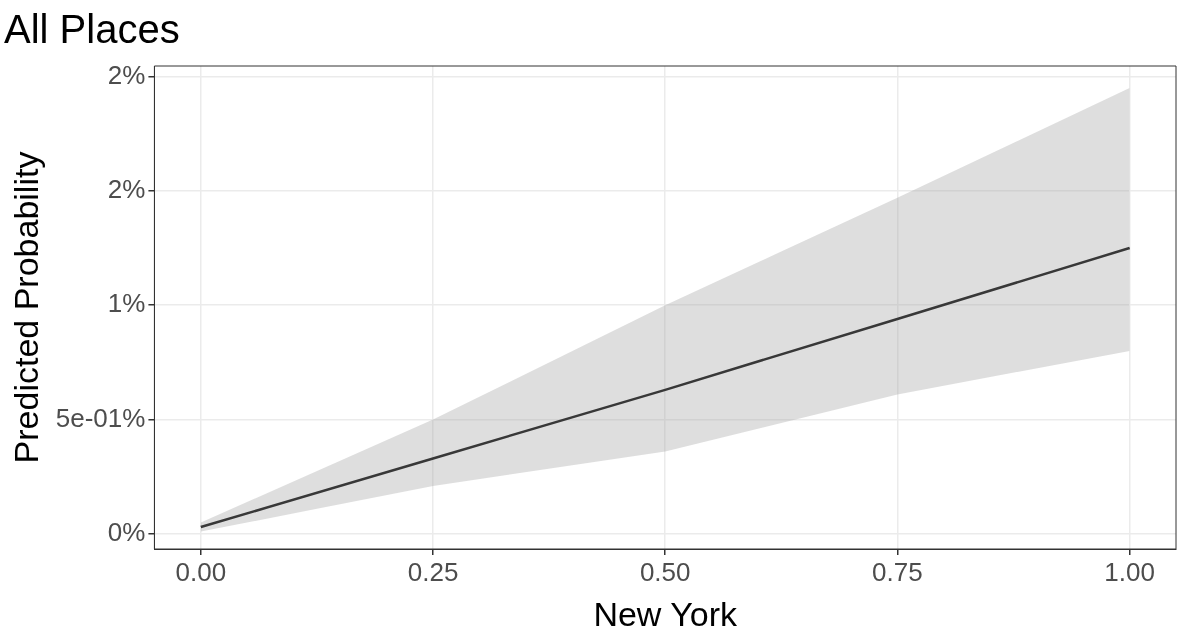 The height and width of the screenshot is (641, 1188). What do you see at coordinates (1129, 571) in the screenshot?
I see `x-tick-label: 1.00` at bounding box center [1129, 571].